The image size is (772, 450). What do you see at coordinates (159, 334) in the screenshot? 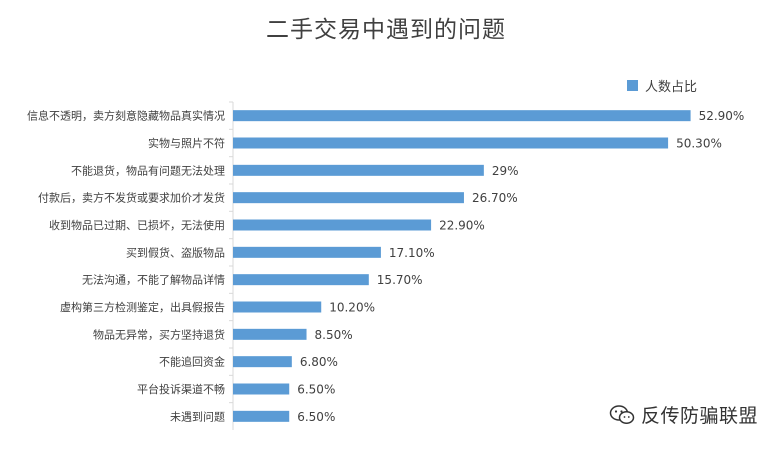
I see `category-label: 物品无异常，买方坚持退货` at bounding box center [159, 334].